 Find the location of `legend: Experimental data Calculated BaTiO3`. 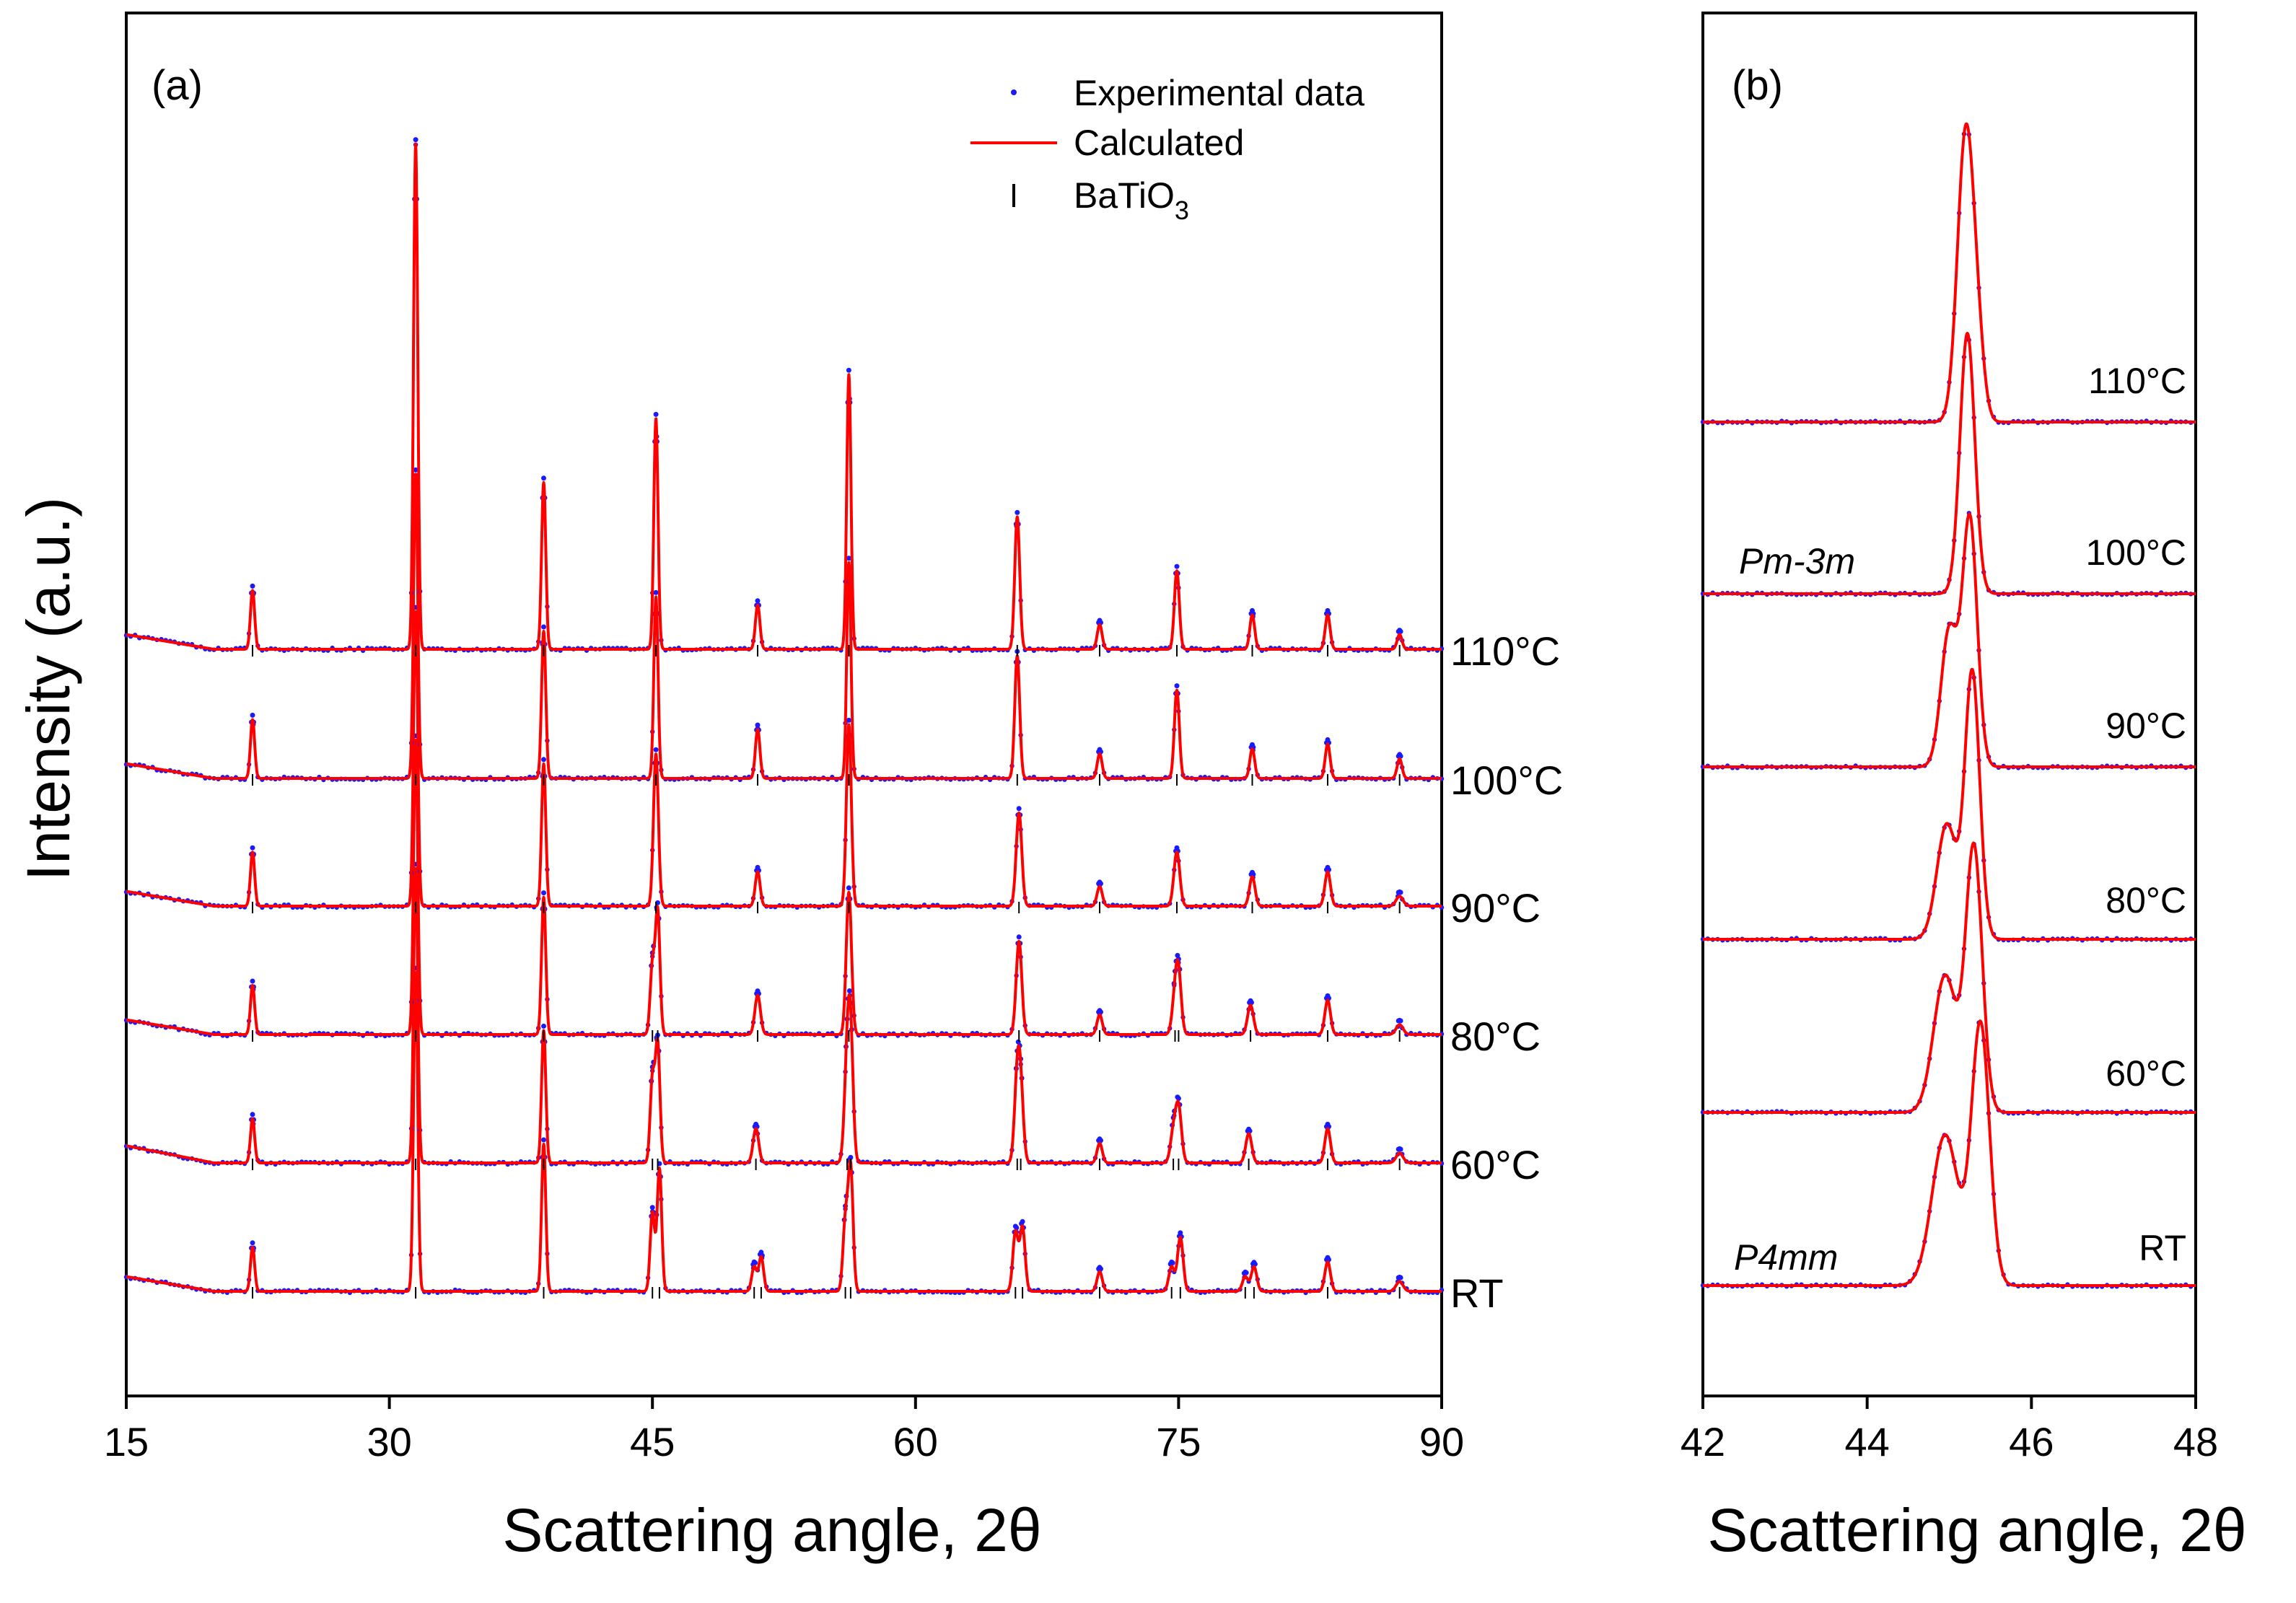

legend: Experimental data Calculated BaTiO3 is located at coordinates (1167, 149).